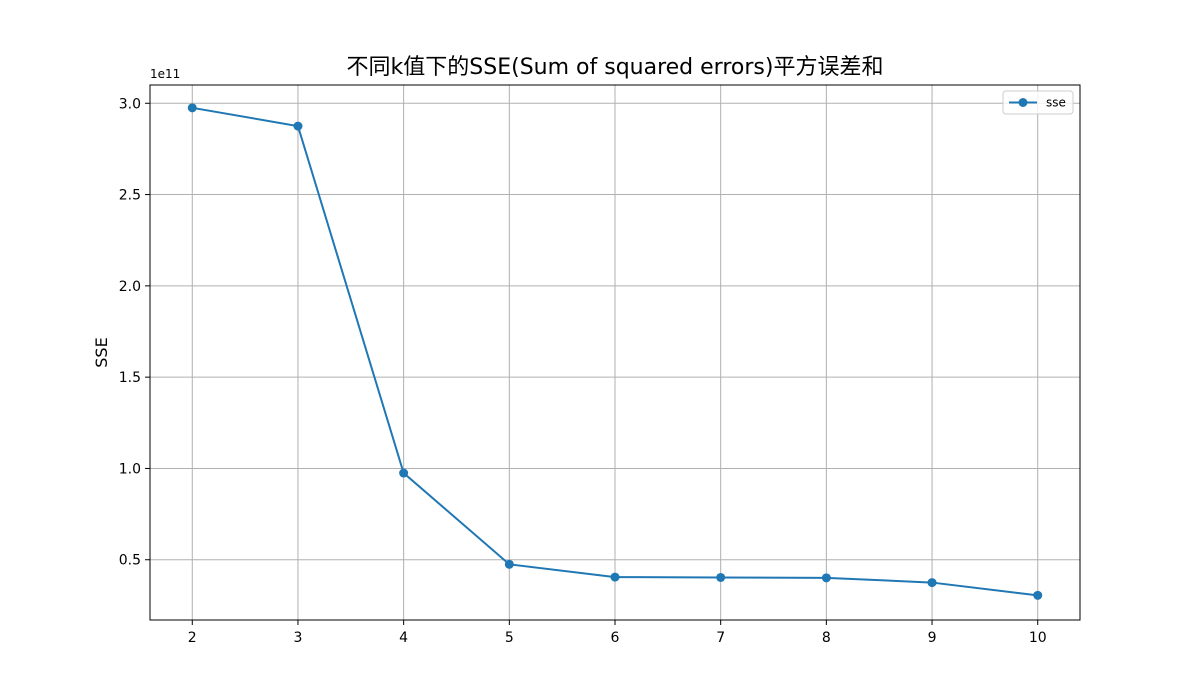 The width and height of the screenshot is (1200, 697). Describe the element at coordinates (403, 638) in the screenshot. I see `x-tick-label: 4` at that location.